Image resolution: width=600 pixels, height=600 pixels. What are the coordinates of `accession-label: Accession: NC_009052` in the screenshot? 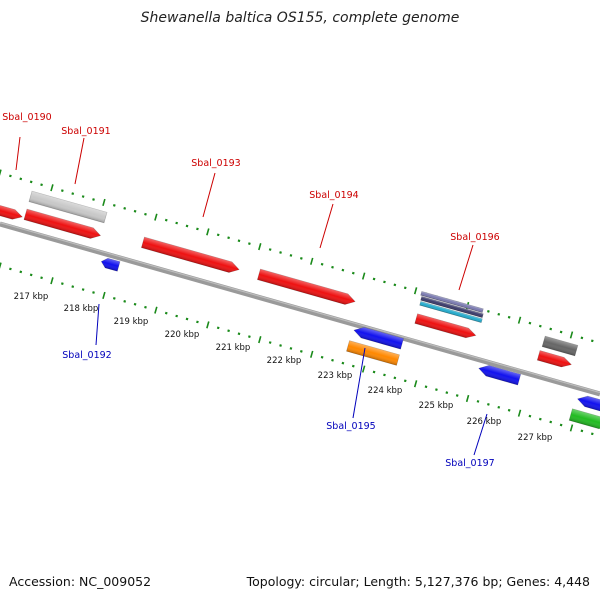 It's located at (80, 581).